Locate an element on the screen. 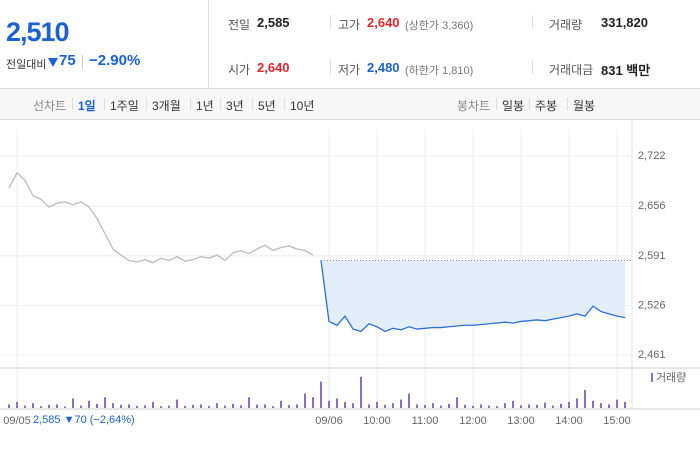 The image size is (700, 450). x-tick-label: 14:00 is located at coordinates (569, 421).